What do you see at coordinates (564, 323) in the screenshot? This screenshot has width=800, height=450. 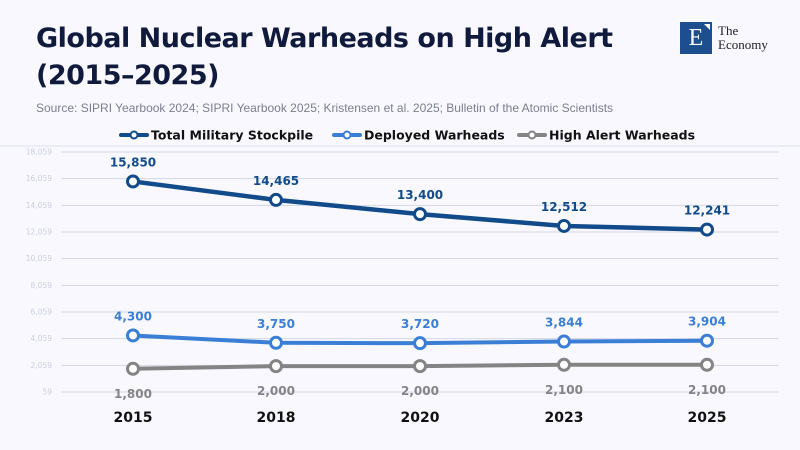 I see `data-label: 3,844` at bounding box center [564, 323].